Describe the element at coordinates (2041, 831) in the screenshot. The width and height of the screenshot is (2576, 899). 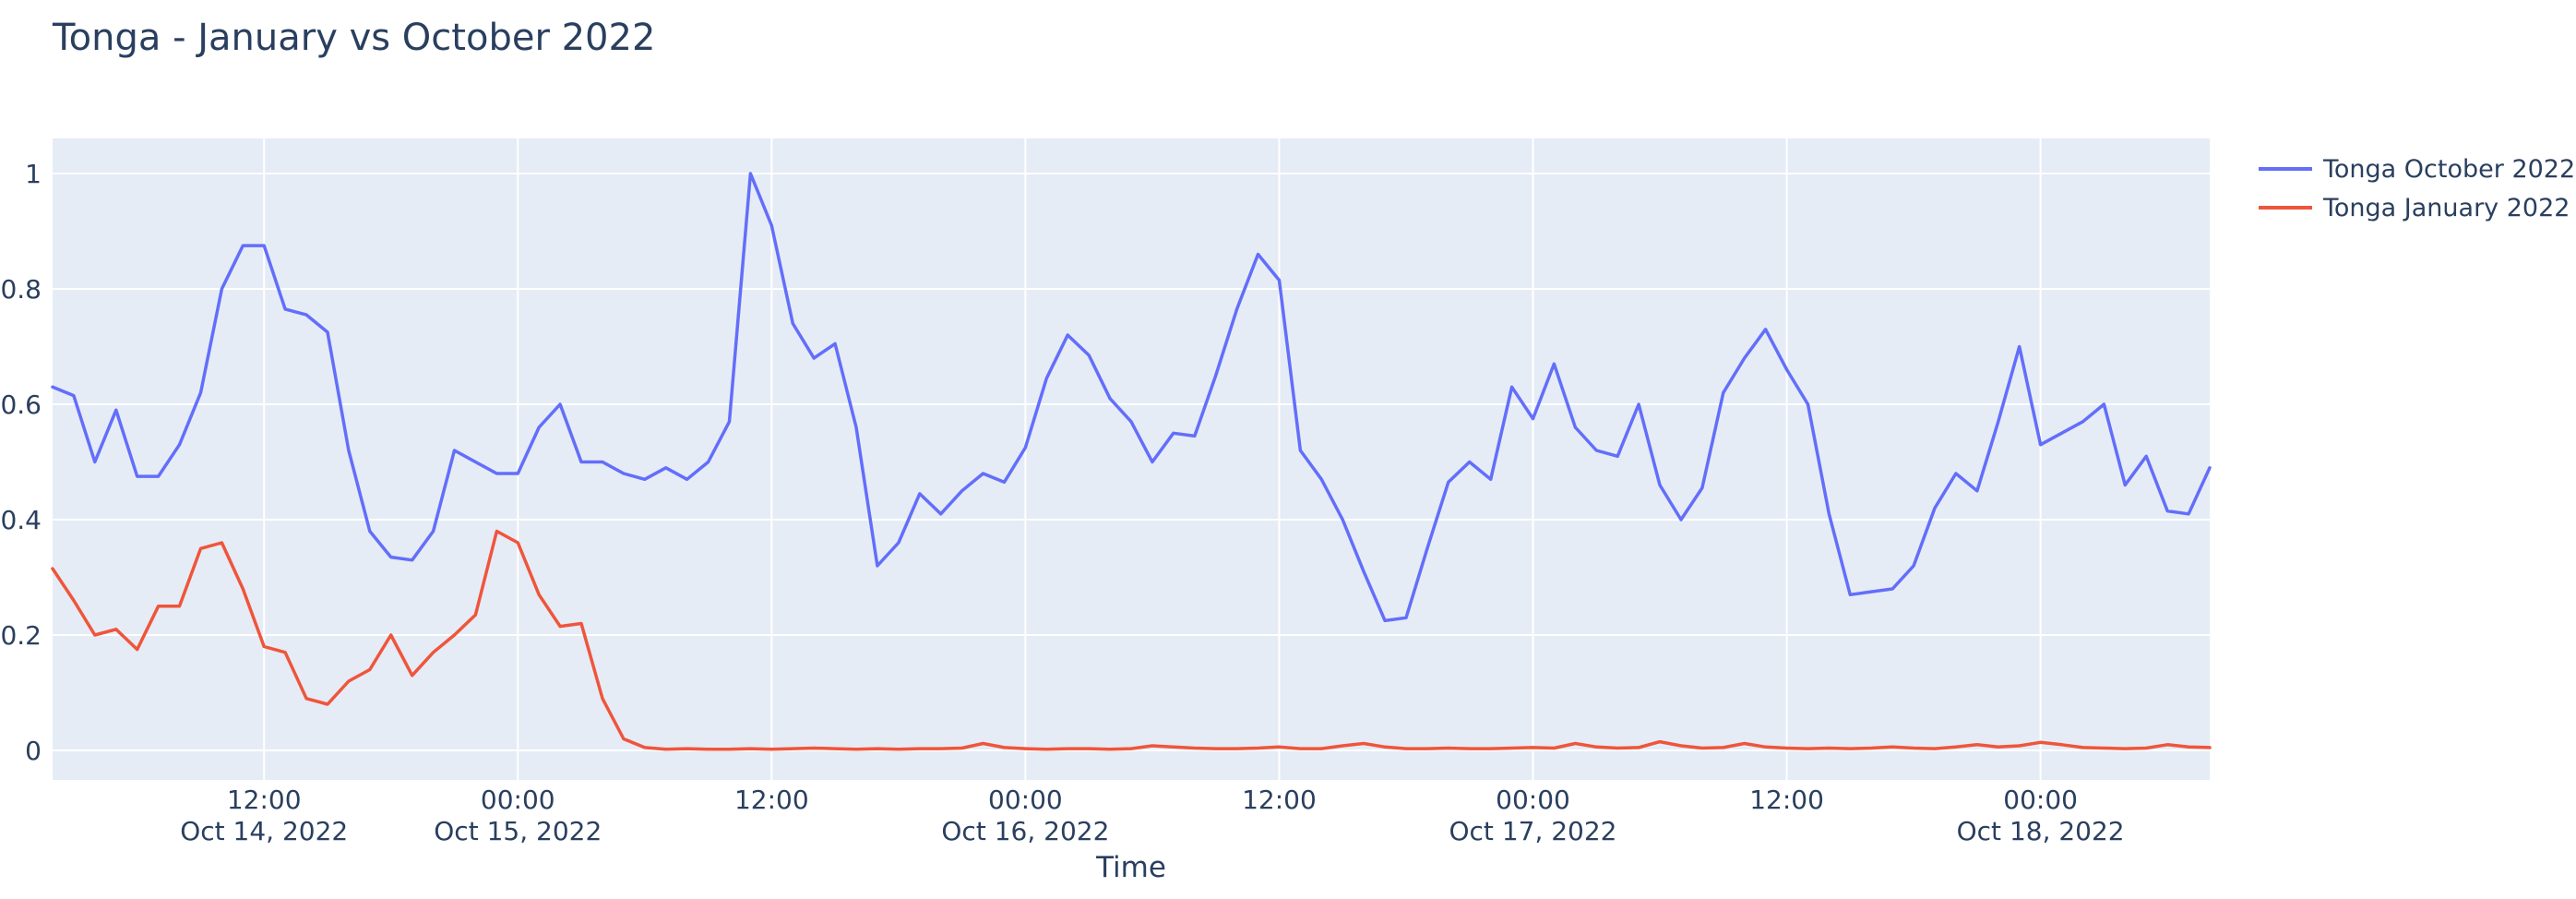
I see `x-tick-date: Oct 18, 2022` at that location.